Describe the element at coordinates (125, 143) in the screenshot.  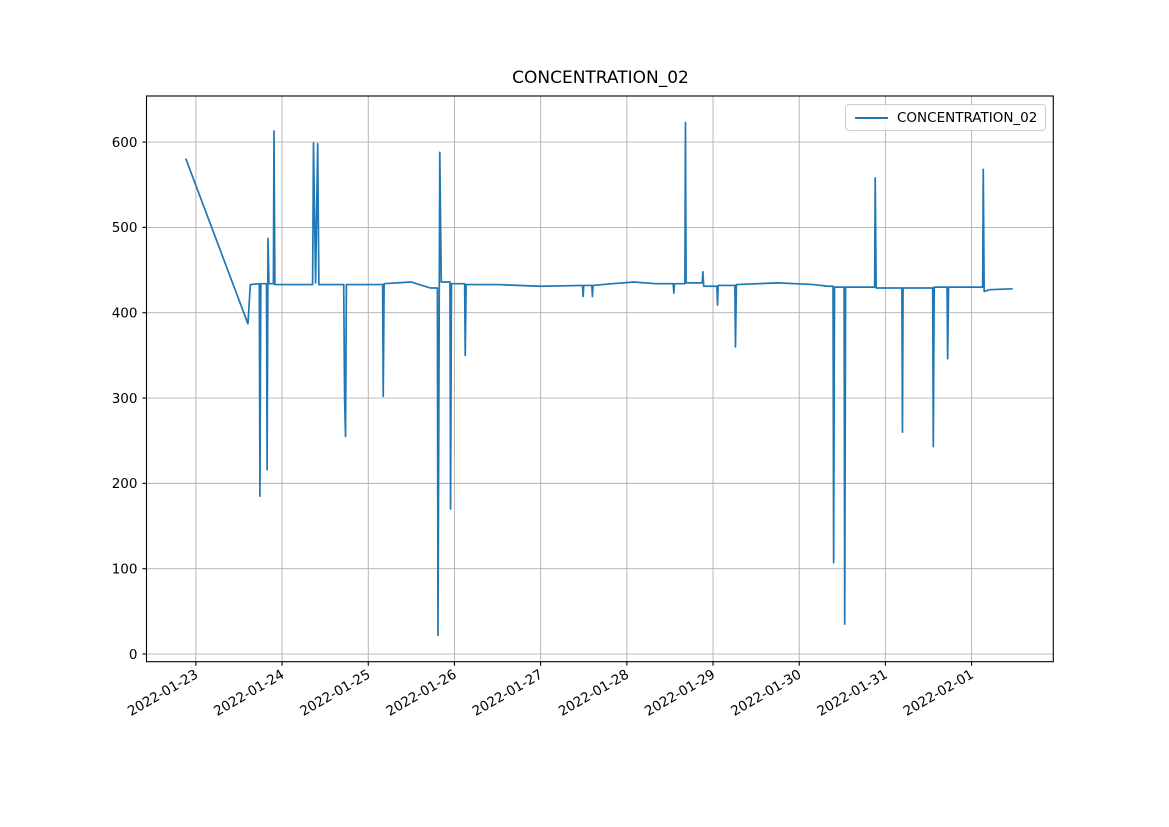
I see `y-tick-label: 600` at that location.